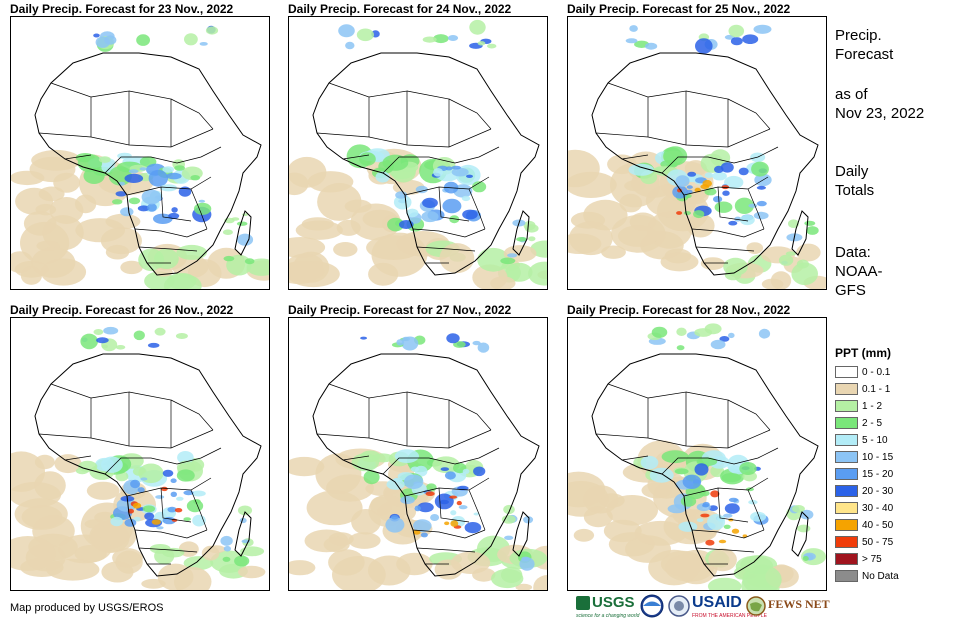 Image resolution: width=967 pixels, height=626 pixels. I want to click on panel-title: Daily Precip. Forecast for 28 Nov., 2022, so click(679, 310).